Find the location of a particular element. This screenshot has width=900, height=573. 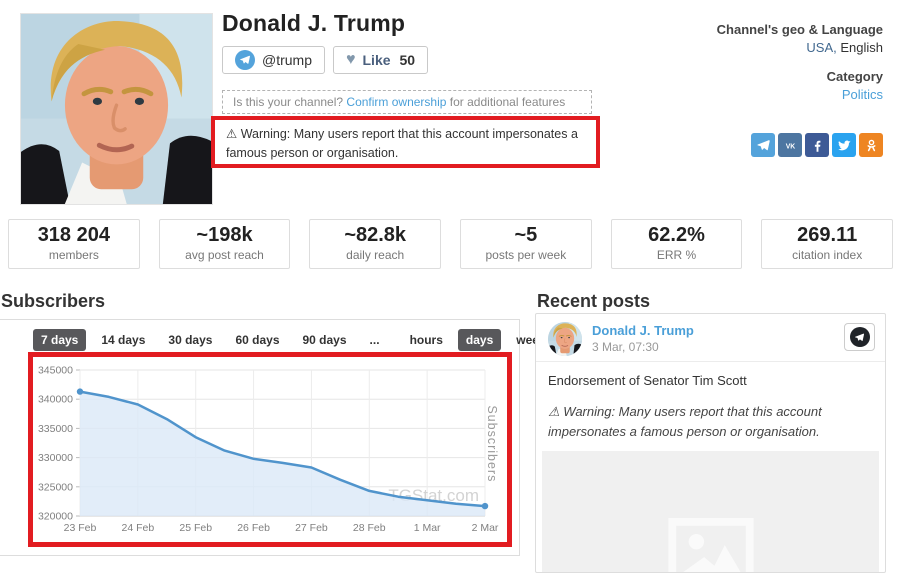

svg-text: 23 Feb is located at coordinates (80, 528).